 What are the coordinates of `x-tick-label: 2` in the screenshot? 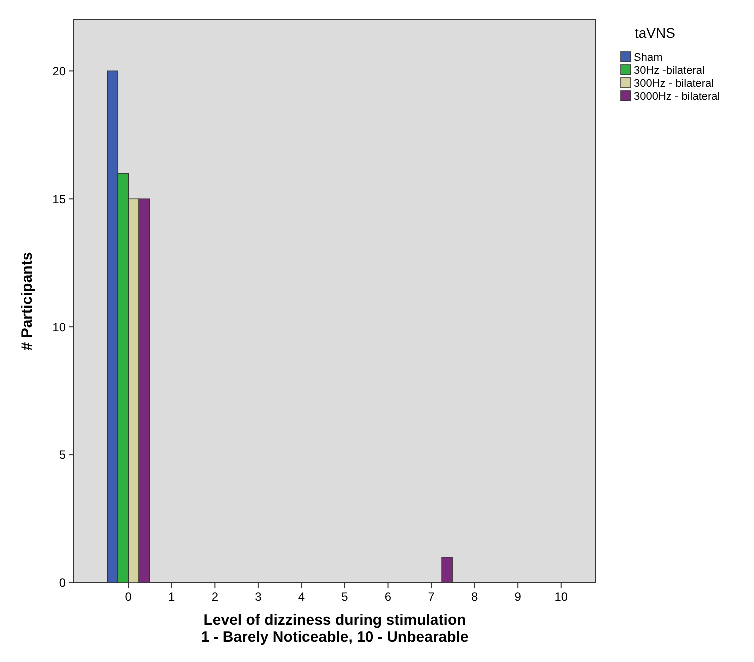 It's located at (215, 597).